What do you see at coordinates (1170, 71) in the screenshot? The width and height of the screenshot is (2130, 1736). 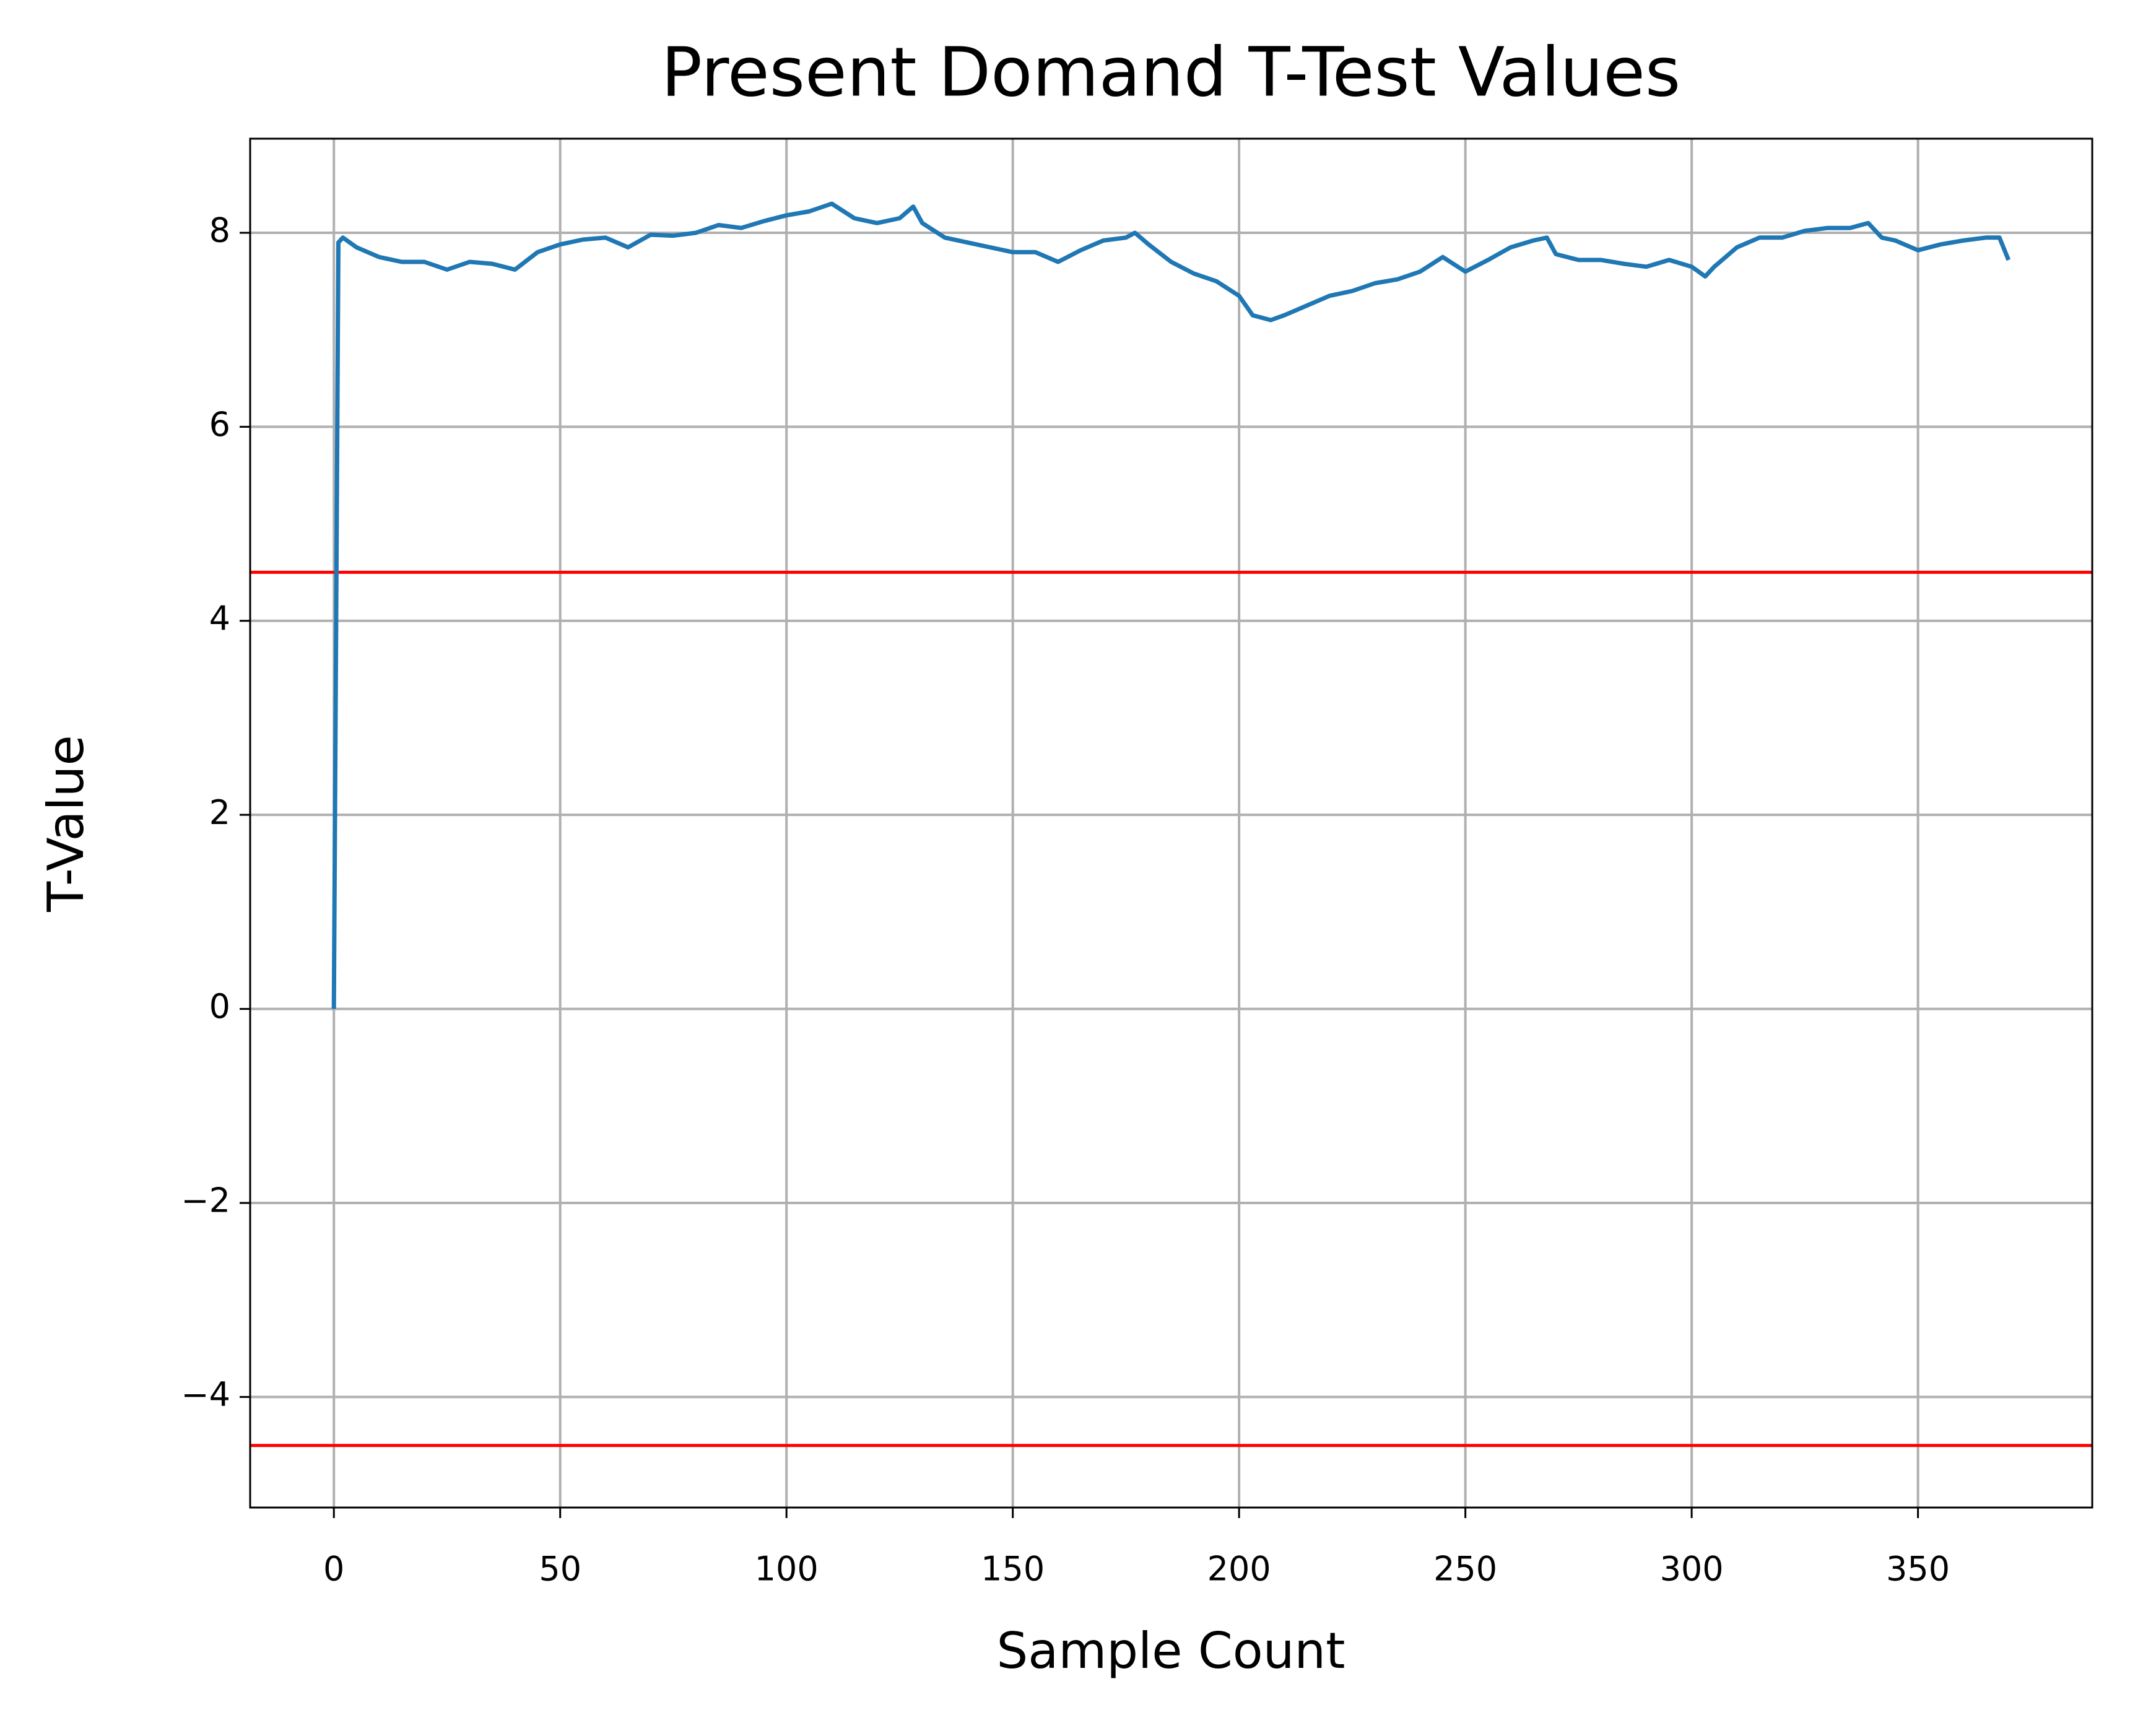 I see `chart-title: Present Domand T-Test Values` at bounding box center [1170, 71].